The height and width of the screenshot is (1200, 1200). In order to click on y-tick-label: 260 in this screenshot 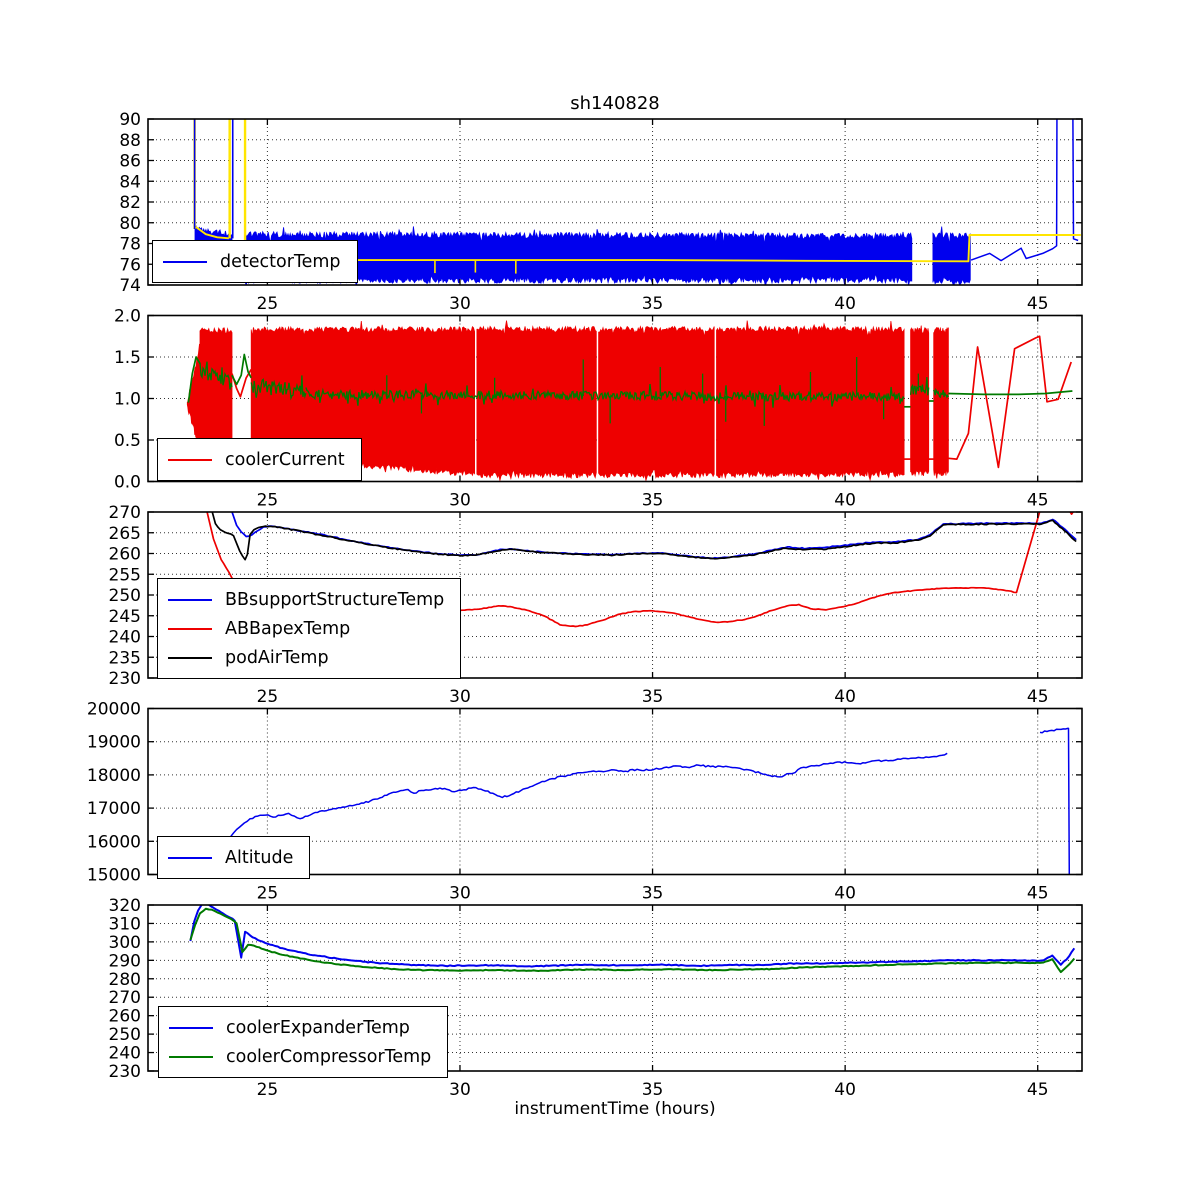, I will do `click(125, 1017)`.